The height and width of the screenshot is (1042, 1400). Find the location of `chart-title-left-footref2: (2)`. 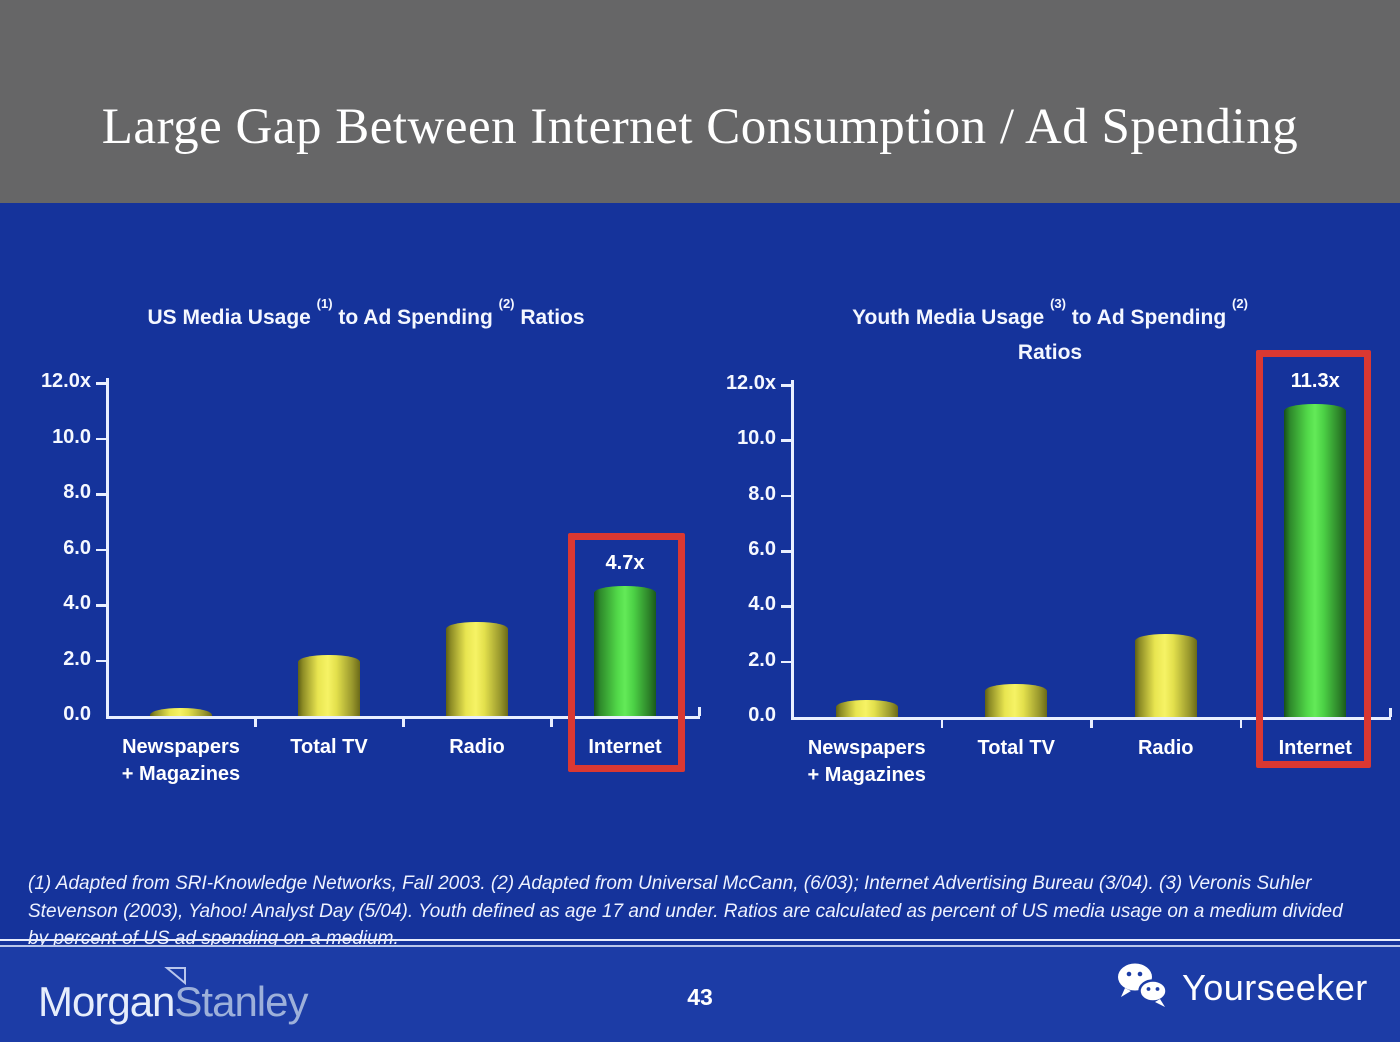

chart-title-left-footref2: (2) is located at coordinates (506, 303).